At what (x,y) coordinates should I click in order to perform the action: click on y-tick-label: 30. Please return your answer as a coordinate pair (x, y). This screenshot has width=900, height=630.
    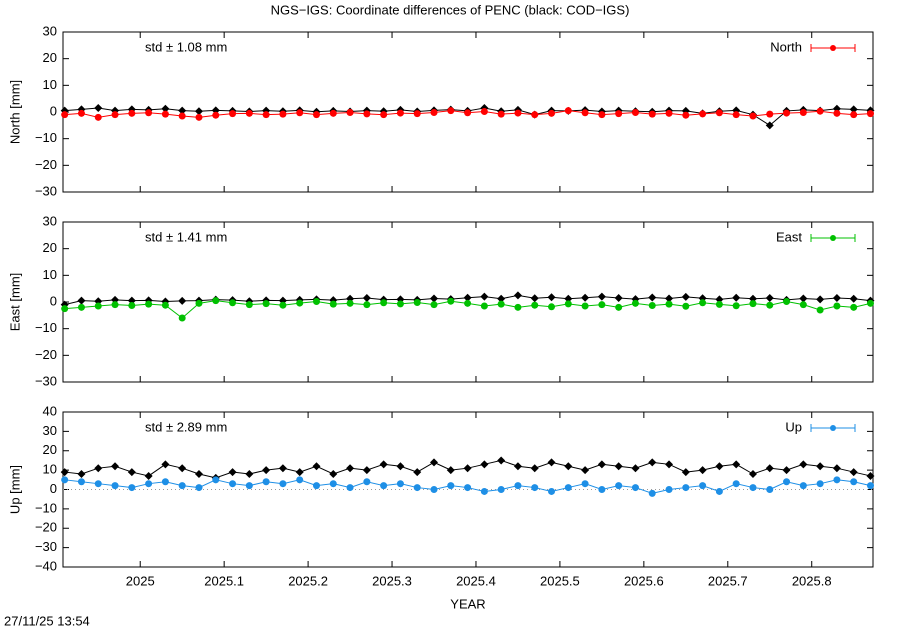
    Looking at the image, I should click on (50, 430).